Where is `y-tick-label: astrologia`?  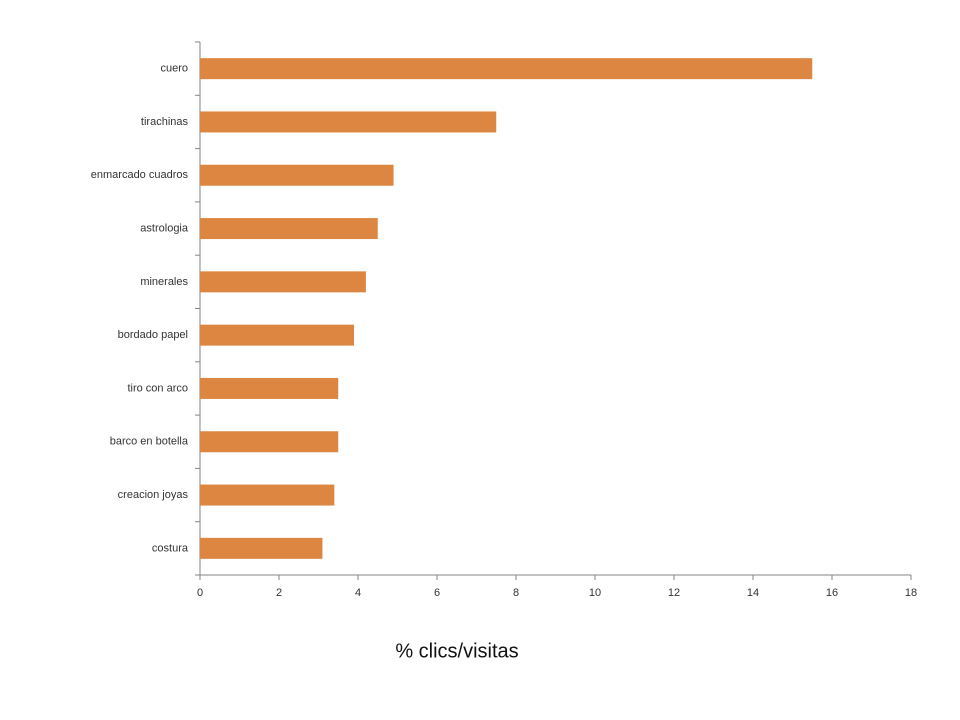 y-tick-label: astrologia is located at coordinates (164, 228).